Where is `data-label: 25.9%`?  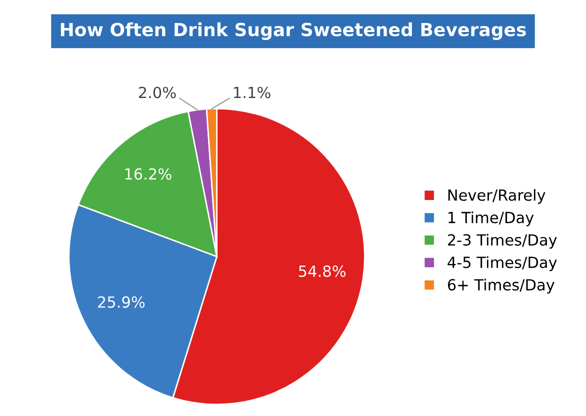 data-label: 25.9% is located at coordinates (121, 302).